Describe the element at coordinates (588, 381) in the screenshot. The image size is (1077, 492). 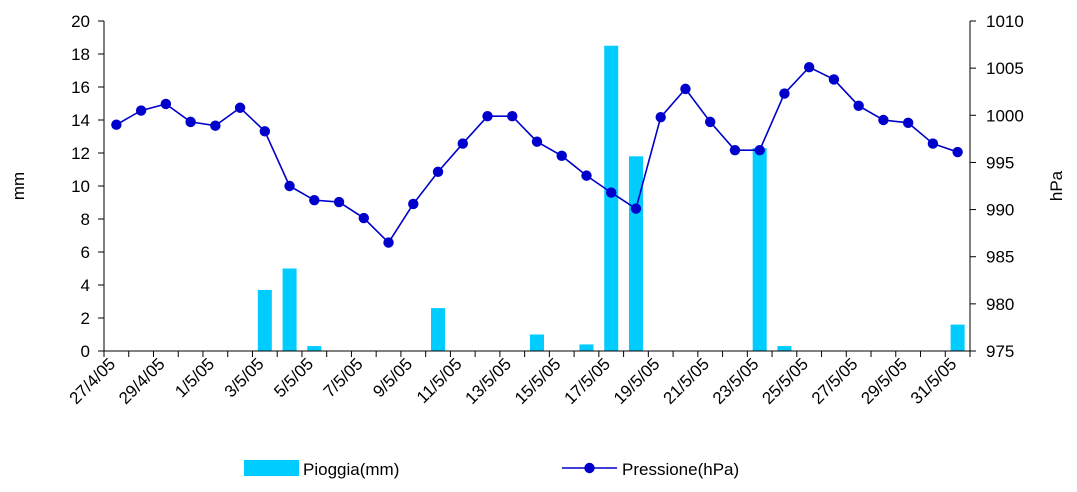
I see `x-tick-label: 17/5/05` at that location.